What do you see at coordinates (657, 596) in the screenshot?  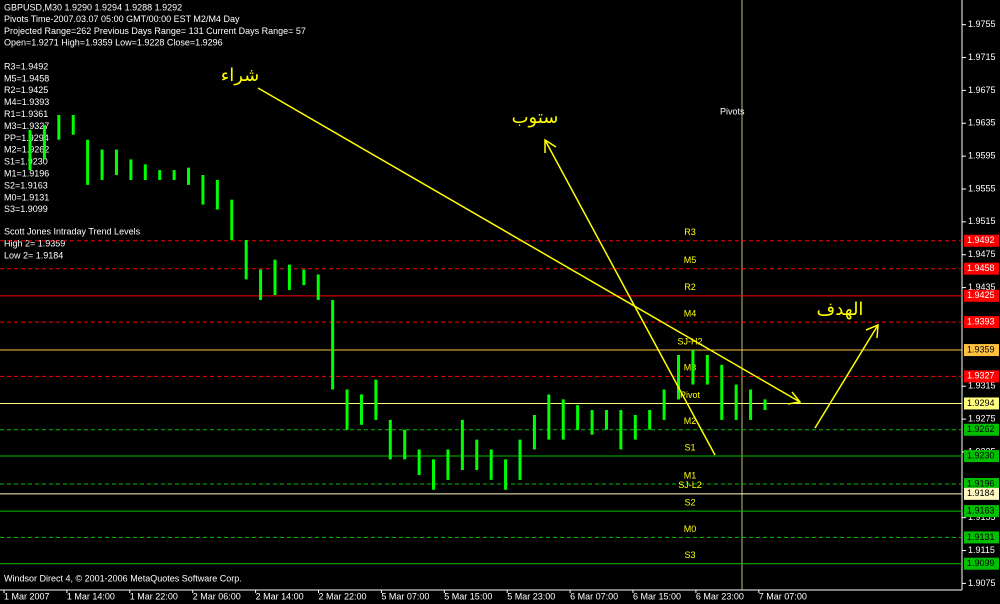 I see `x-tick-label: 6 Mar 15:00` at bounding box center [657, 596].